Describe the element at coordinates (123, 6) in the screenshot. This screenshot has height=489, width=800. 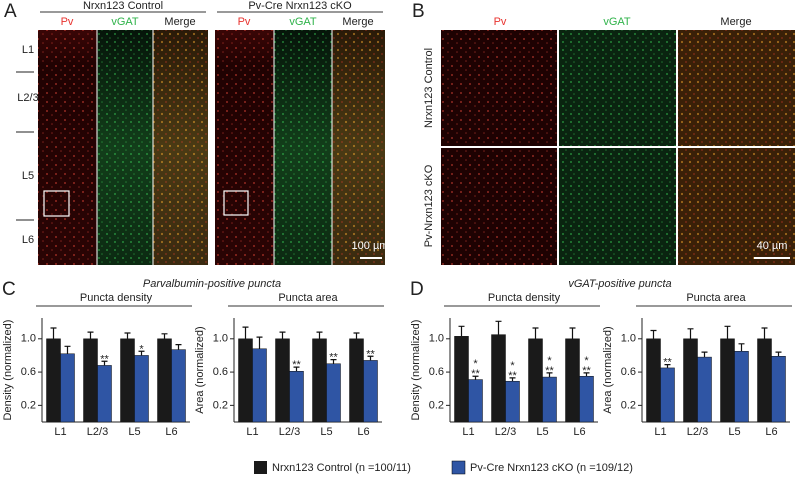
I see `group-label: Nrxn123 Control` at that location.